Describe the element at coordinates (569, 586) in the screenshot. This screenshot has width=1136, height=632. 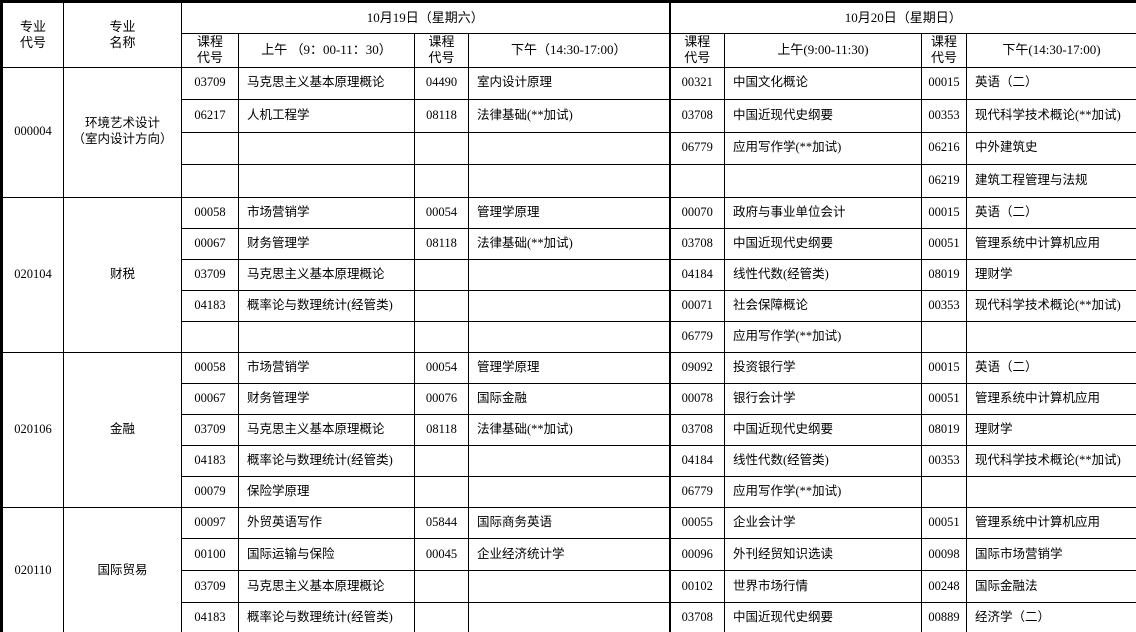
I see `table-row: 03709 马克思主义基本原理概论 00102 世界市场行情 00248 国际金融法` at that location.